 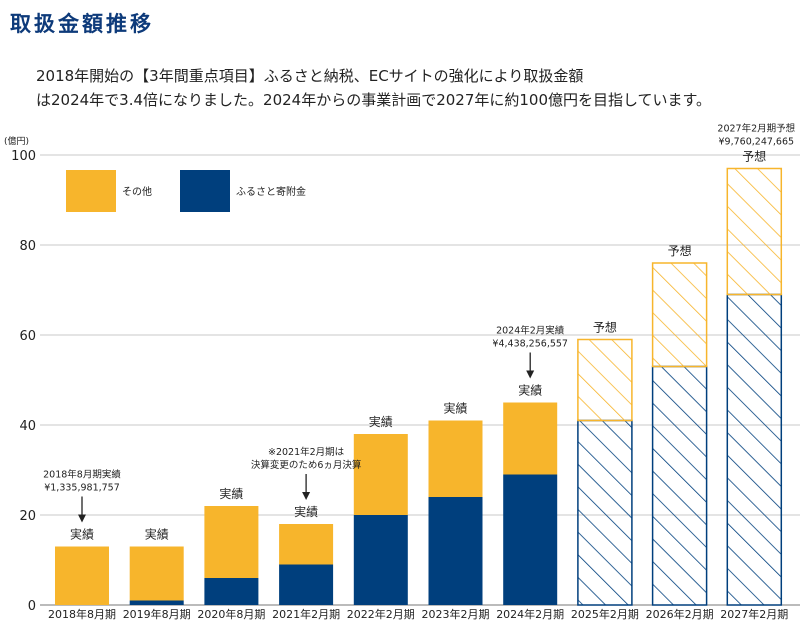 What do you see at coordinates (82, 614) in the screenshot?
I see `x-tick-label: 2018年8月期` at bounding box center [82, 614].